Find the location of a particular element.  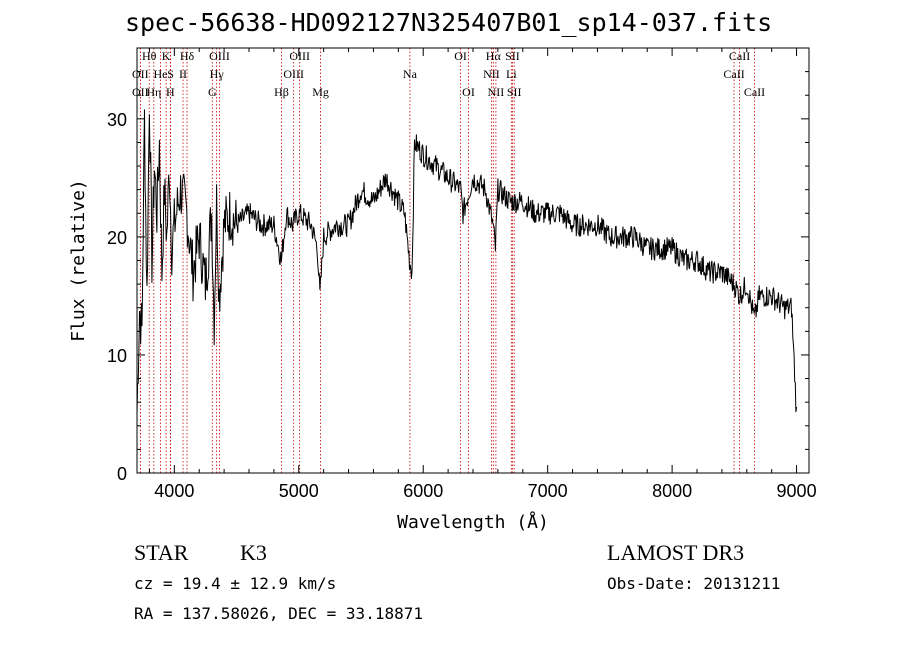

y-tick-label-1: 10 is located at coordinates (117, 356).